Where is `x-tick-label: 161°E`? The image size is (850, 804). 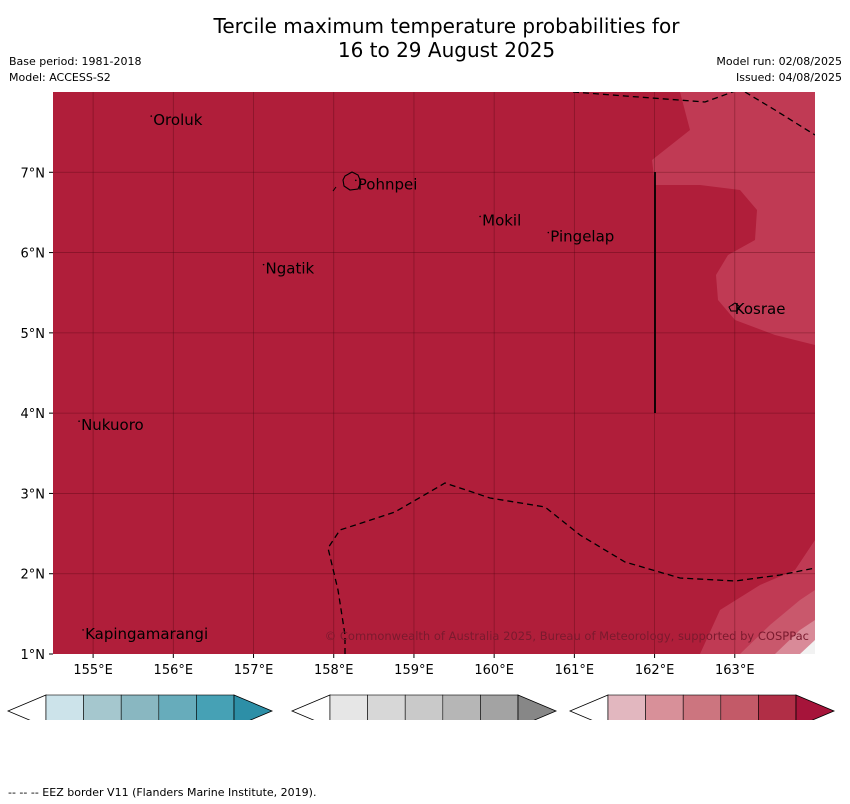 x-tick-label: 161°E is located at coordinates (575, 670).